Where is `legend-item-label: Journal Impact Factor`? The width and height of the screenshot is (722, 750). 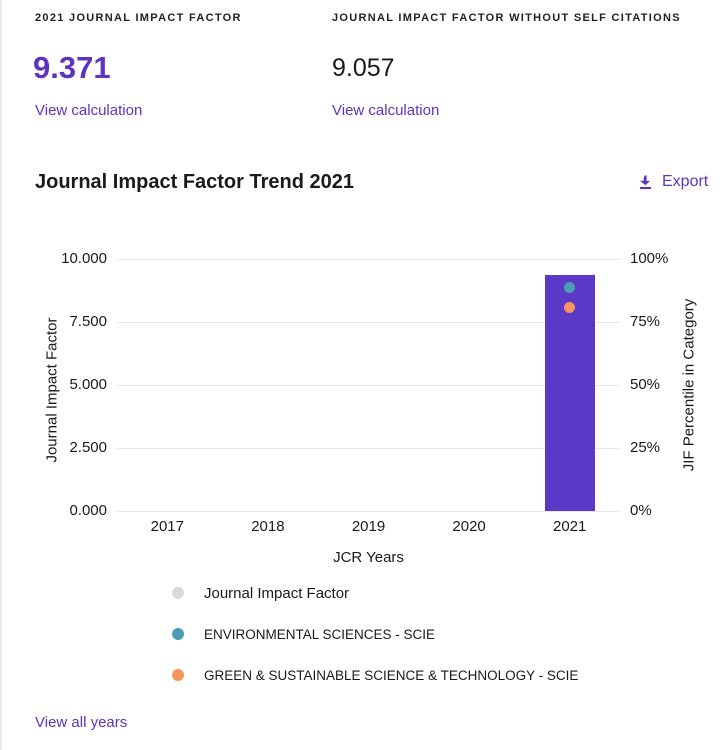 legend-item-label: Journal Impact Factor is located at coordinates (277, 593).